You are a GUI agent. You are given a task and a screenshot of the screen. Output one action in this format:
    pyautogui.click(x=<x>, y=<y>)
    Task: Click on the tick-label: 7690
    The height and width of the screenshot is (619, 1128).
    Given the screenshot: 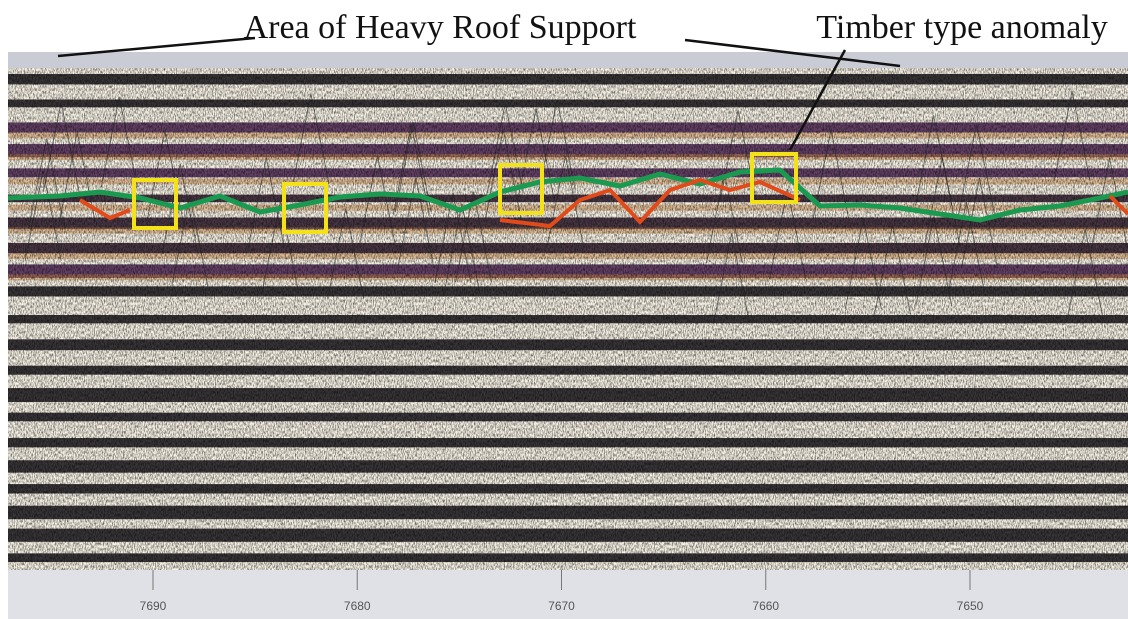 What is the action you would take?
    pyautogui.click(x=153, y=606)
    